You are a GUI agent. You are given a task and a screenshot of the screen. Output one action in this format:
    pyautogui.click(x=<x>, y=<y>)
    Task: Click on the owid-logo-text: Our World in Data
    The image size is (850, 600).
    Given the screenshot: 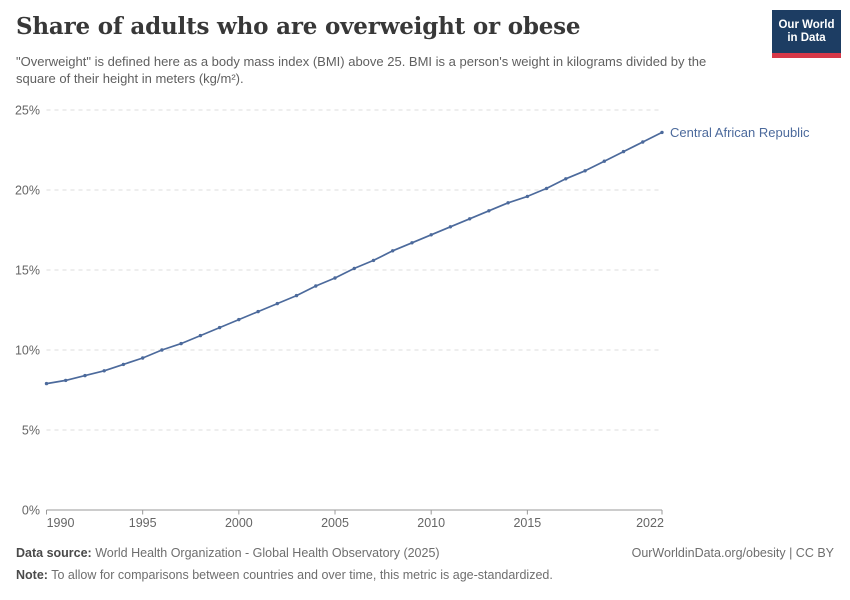 What is the action you would take?
    pyautogui.click(x=806, y=31)
    